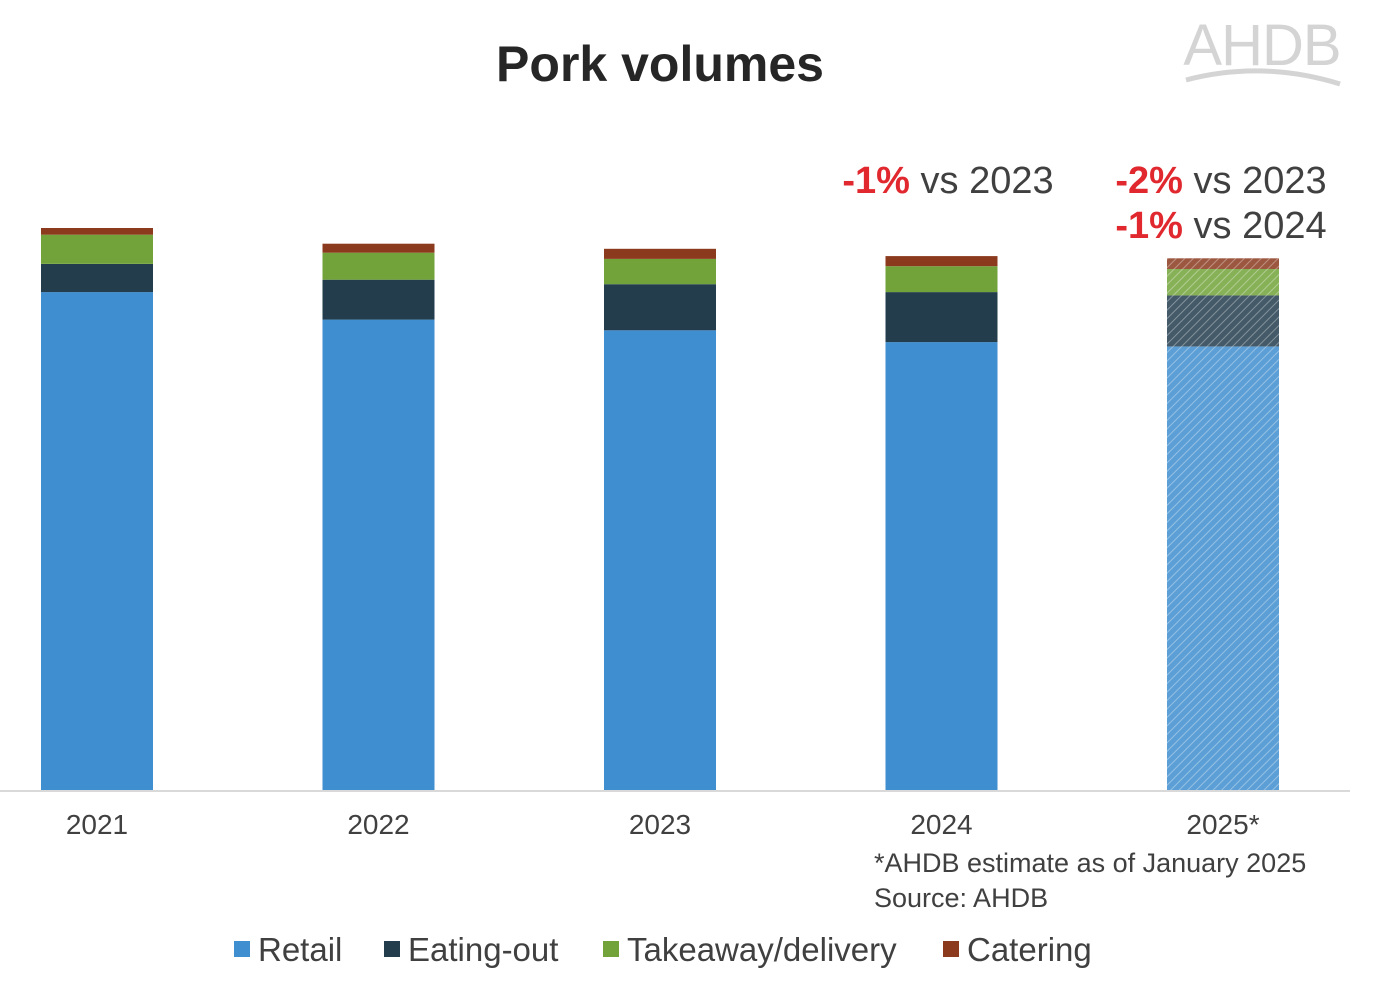 The image size is (1394, 1008). I want to click on legend-item-eating-out: Eating-out, so click(471, 949).